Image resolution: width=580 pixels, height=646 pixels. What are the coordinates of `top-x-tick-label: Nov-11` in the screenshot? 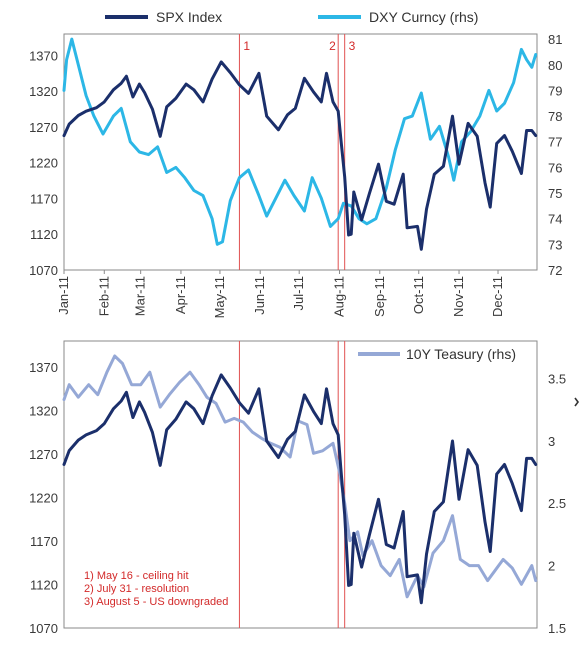 It's located at (458, 296).